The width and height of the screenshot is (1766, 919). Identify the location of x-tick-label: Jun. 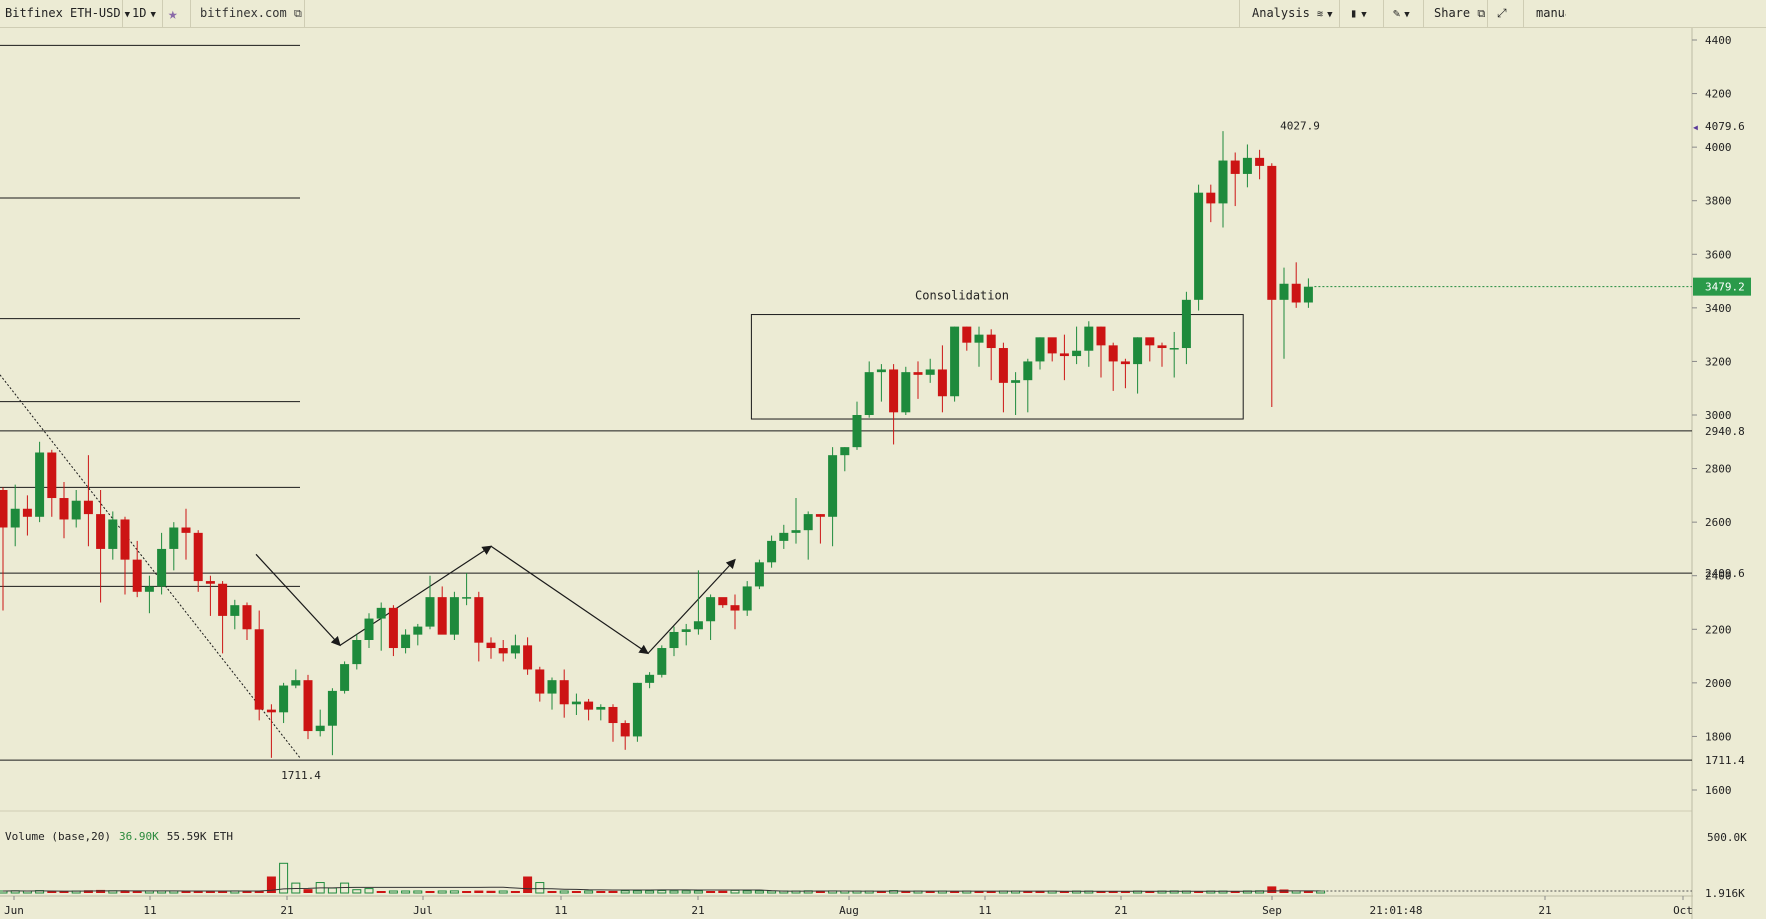
(14, 910).